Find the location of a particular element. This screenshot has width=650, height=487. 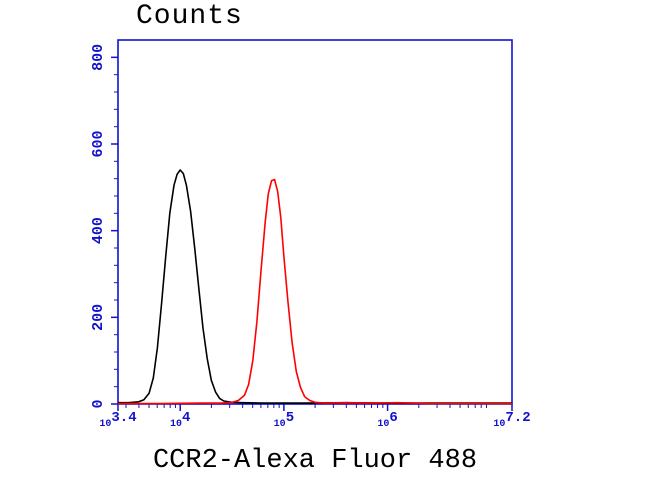

x-axis-ticks: 103.4 10⁴ 10⁵ 10⁶ 107.2 is located at coordinates (315, 417).